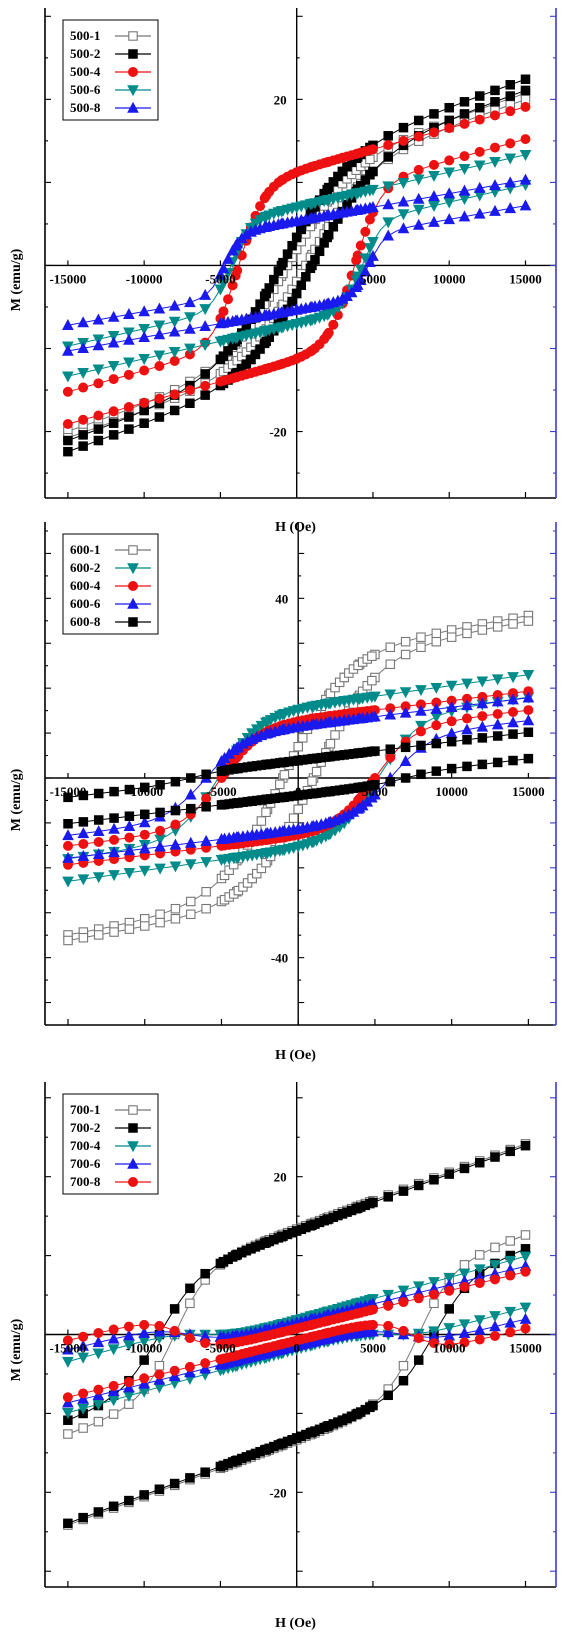 The height and width of the screenshot is (1647, 587). Describe the element at coordinates (525, 1348) in the screenshot. I see `x-tick-label: 15000` at that location.